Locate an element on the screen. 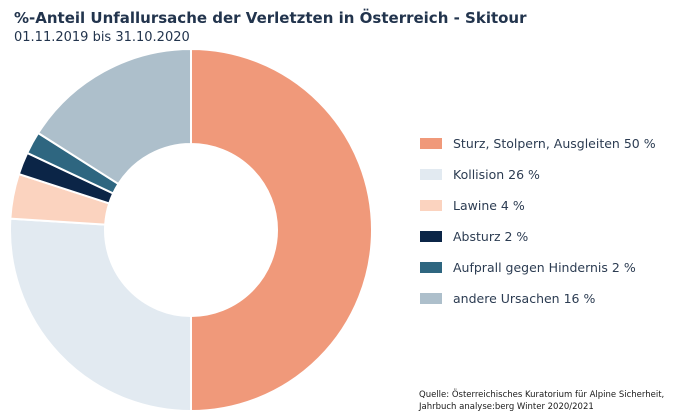 The height and width of the screenshot is (420, 700). legend-label: andere Ursachen 16 % is located at coordinates (524, 298).